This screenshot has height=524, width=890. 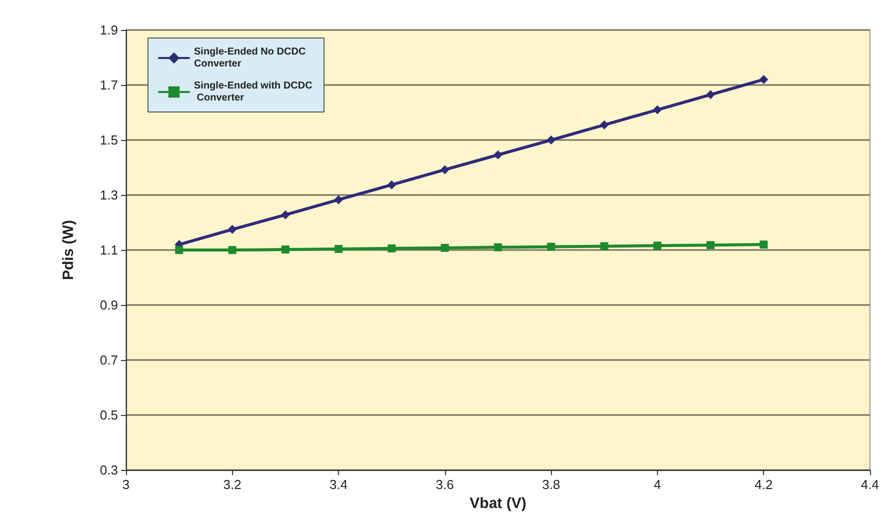 I want to click on y-tick-label: 1.7, so click(x=109, y=85).